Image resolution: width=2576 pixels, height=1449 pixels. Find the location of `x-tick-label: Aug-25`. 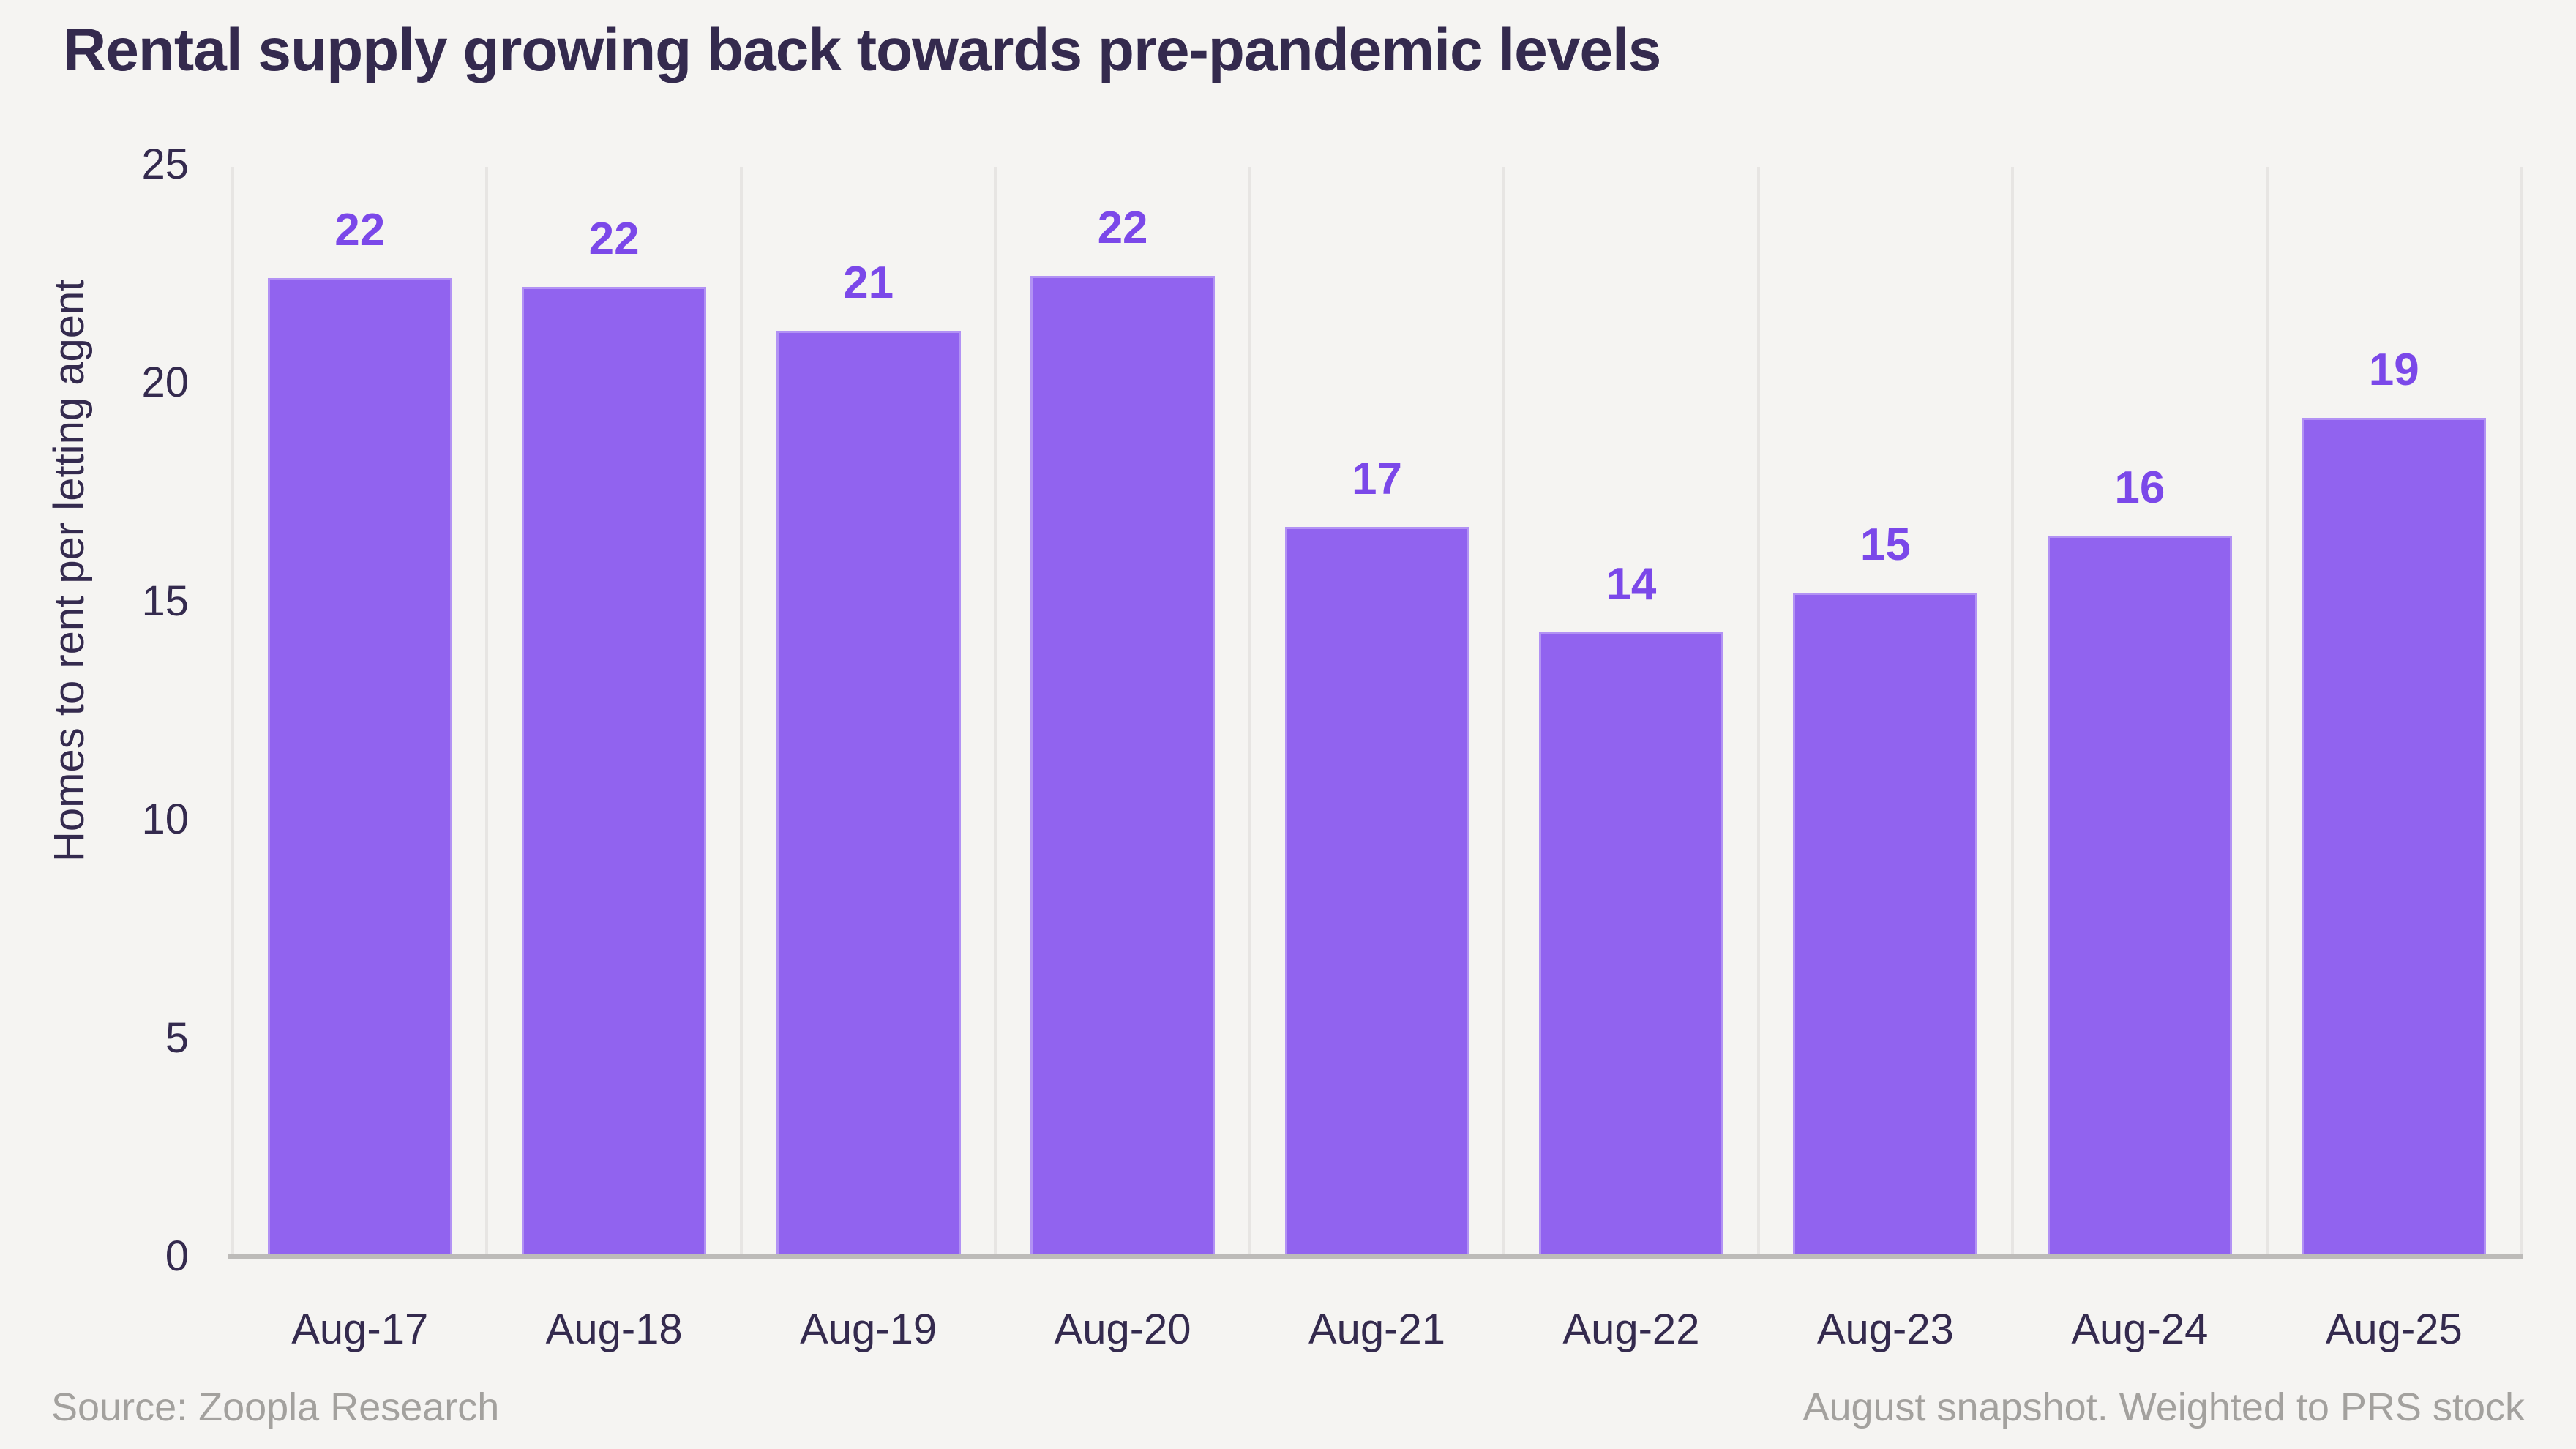

x-tick-label: Aug-25 is located at coordinates (2394, 1329).